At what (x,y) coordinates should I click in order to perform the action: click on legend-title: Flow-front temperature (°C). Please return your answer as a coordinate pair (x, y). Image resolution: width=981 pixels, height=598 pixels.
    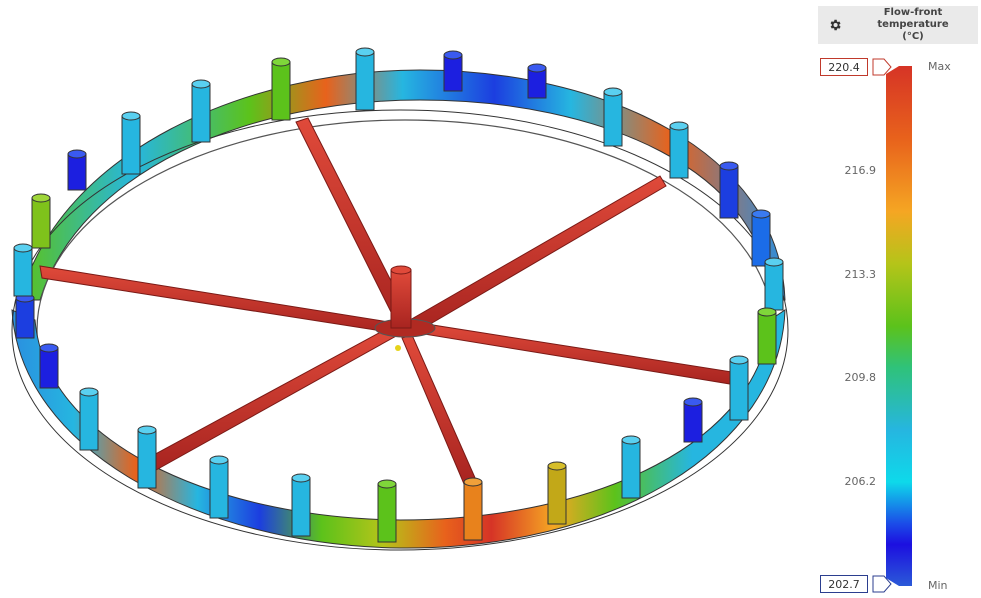
    Looking at the image, I should click on (913, 24).